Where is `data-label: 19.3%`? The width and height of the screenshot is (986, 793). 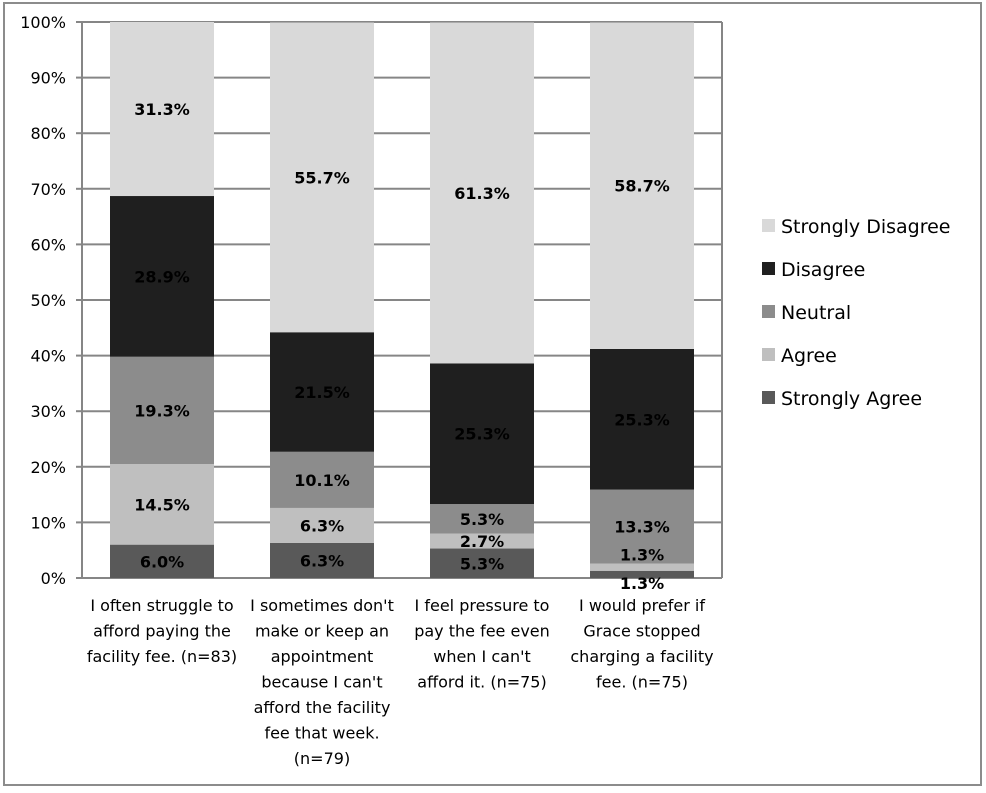 data-label: 19.3% is located at coordinates (162, 410).